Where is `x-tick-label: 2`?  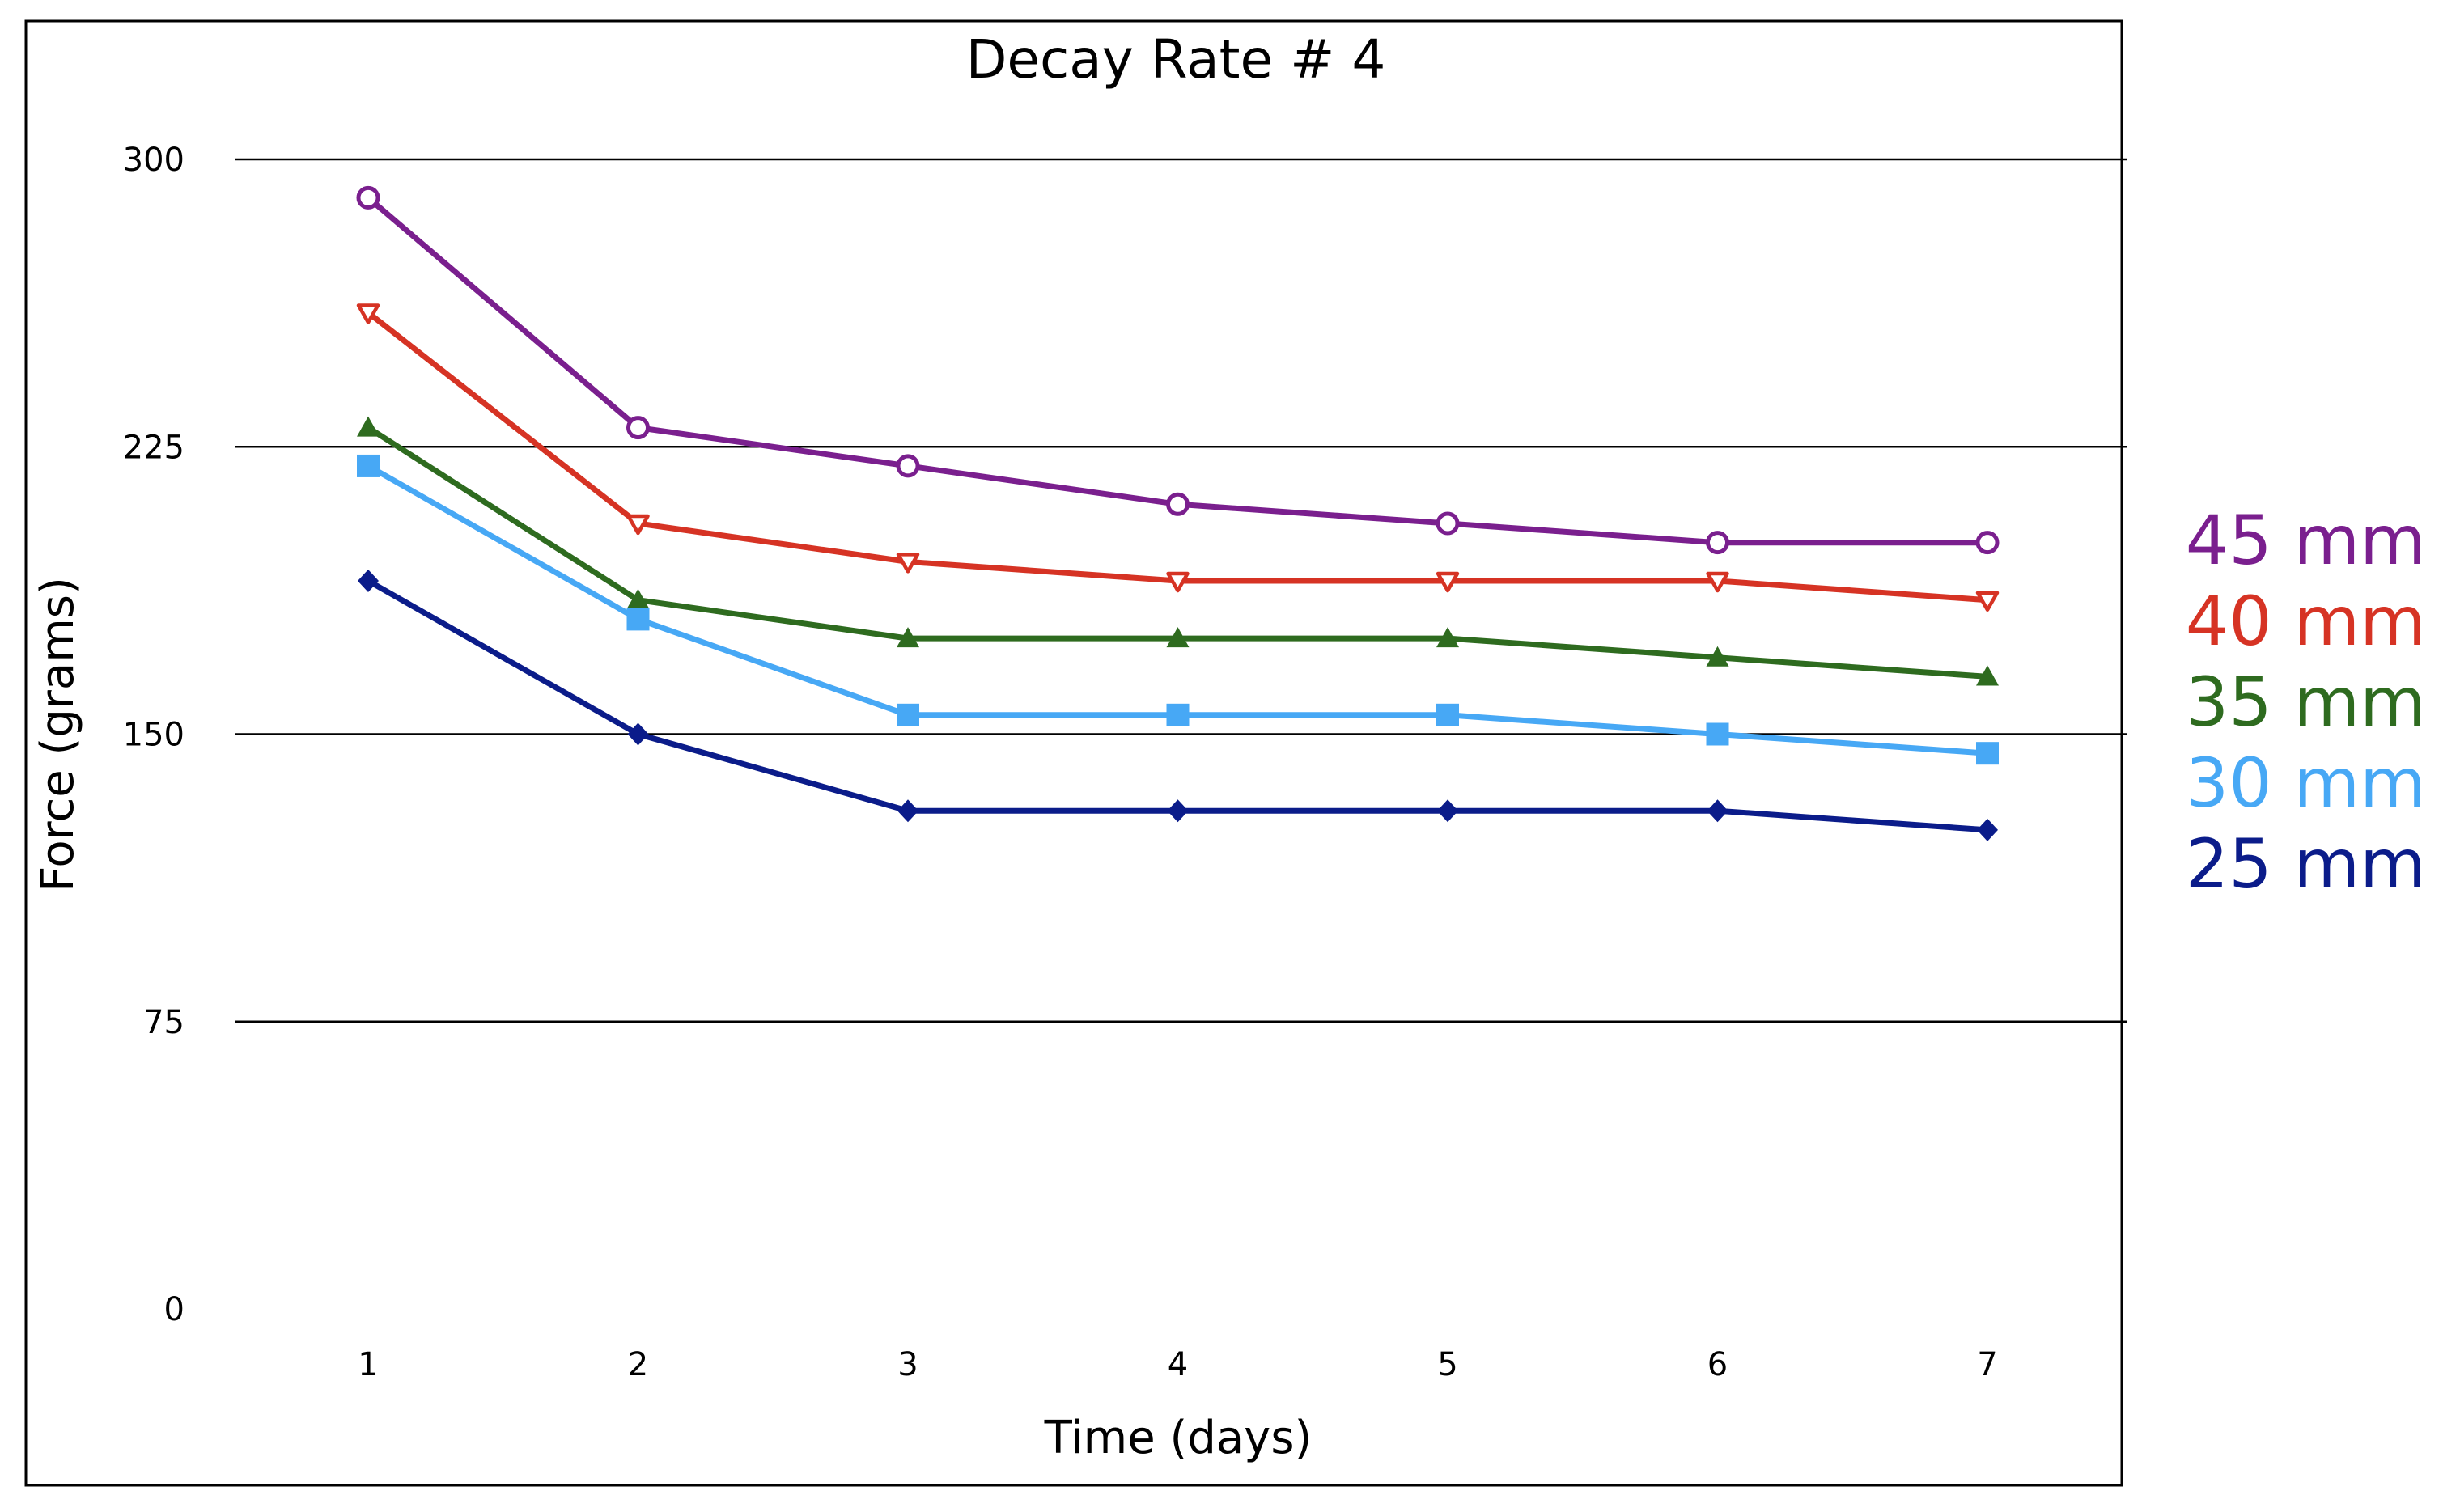 x-tick-label: 2 is located at coordinates (638, 1364).